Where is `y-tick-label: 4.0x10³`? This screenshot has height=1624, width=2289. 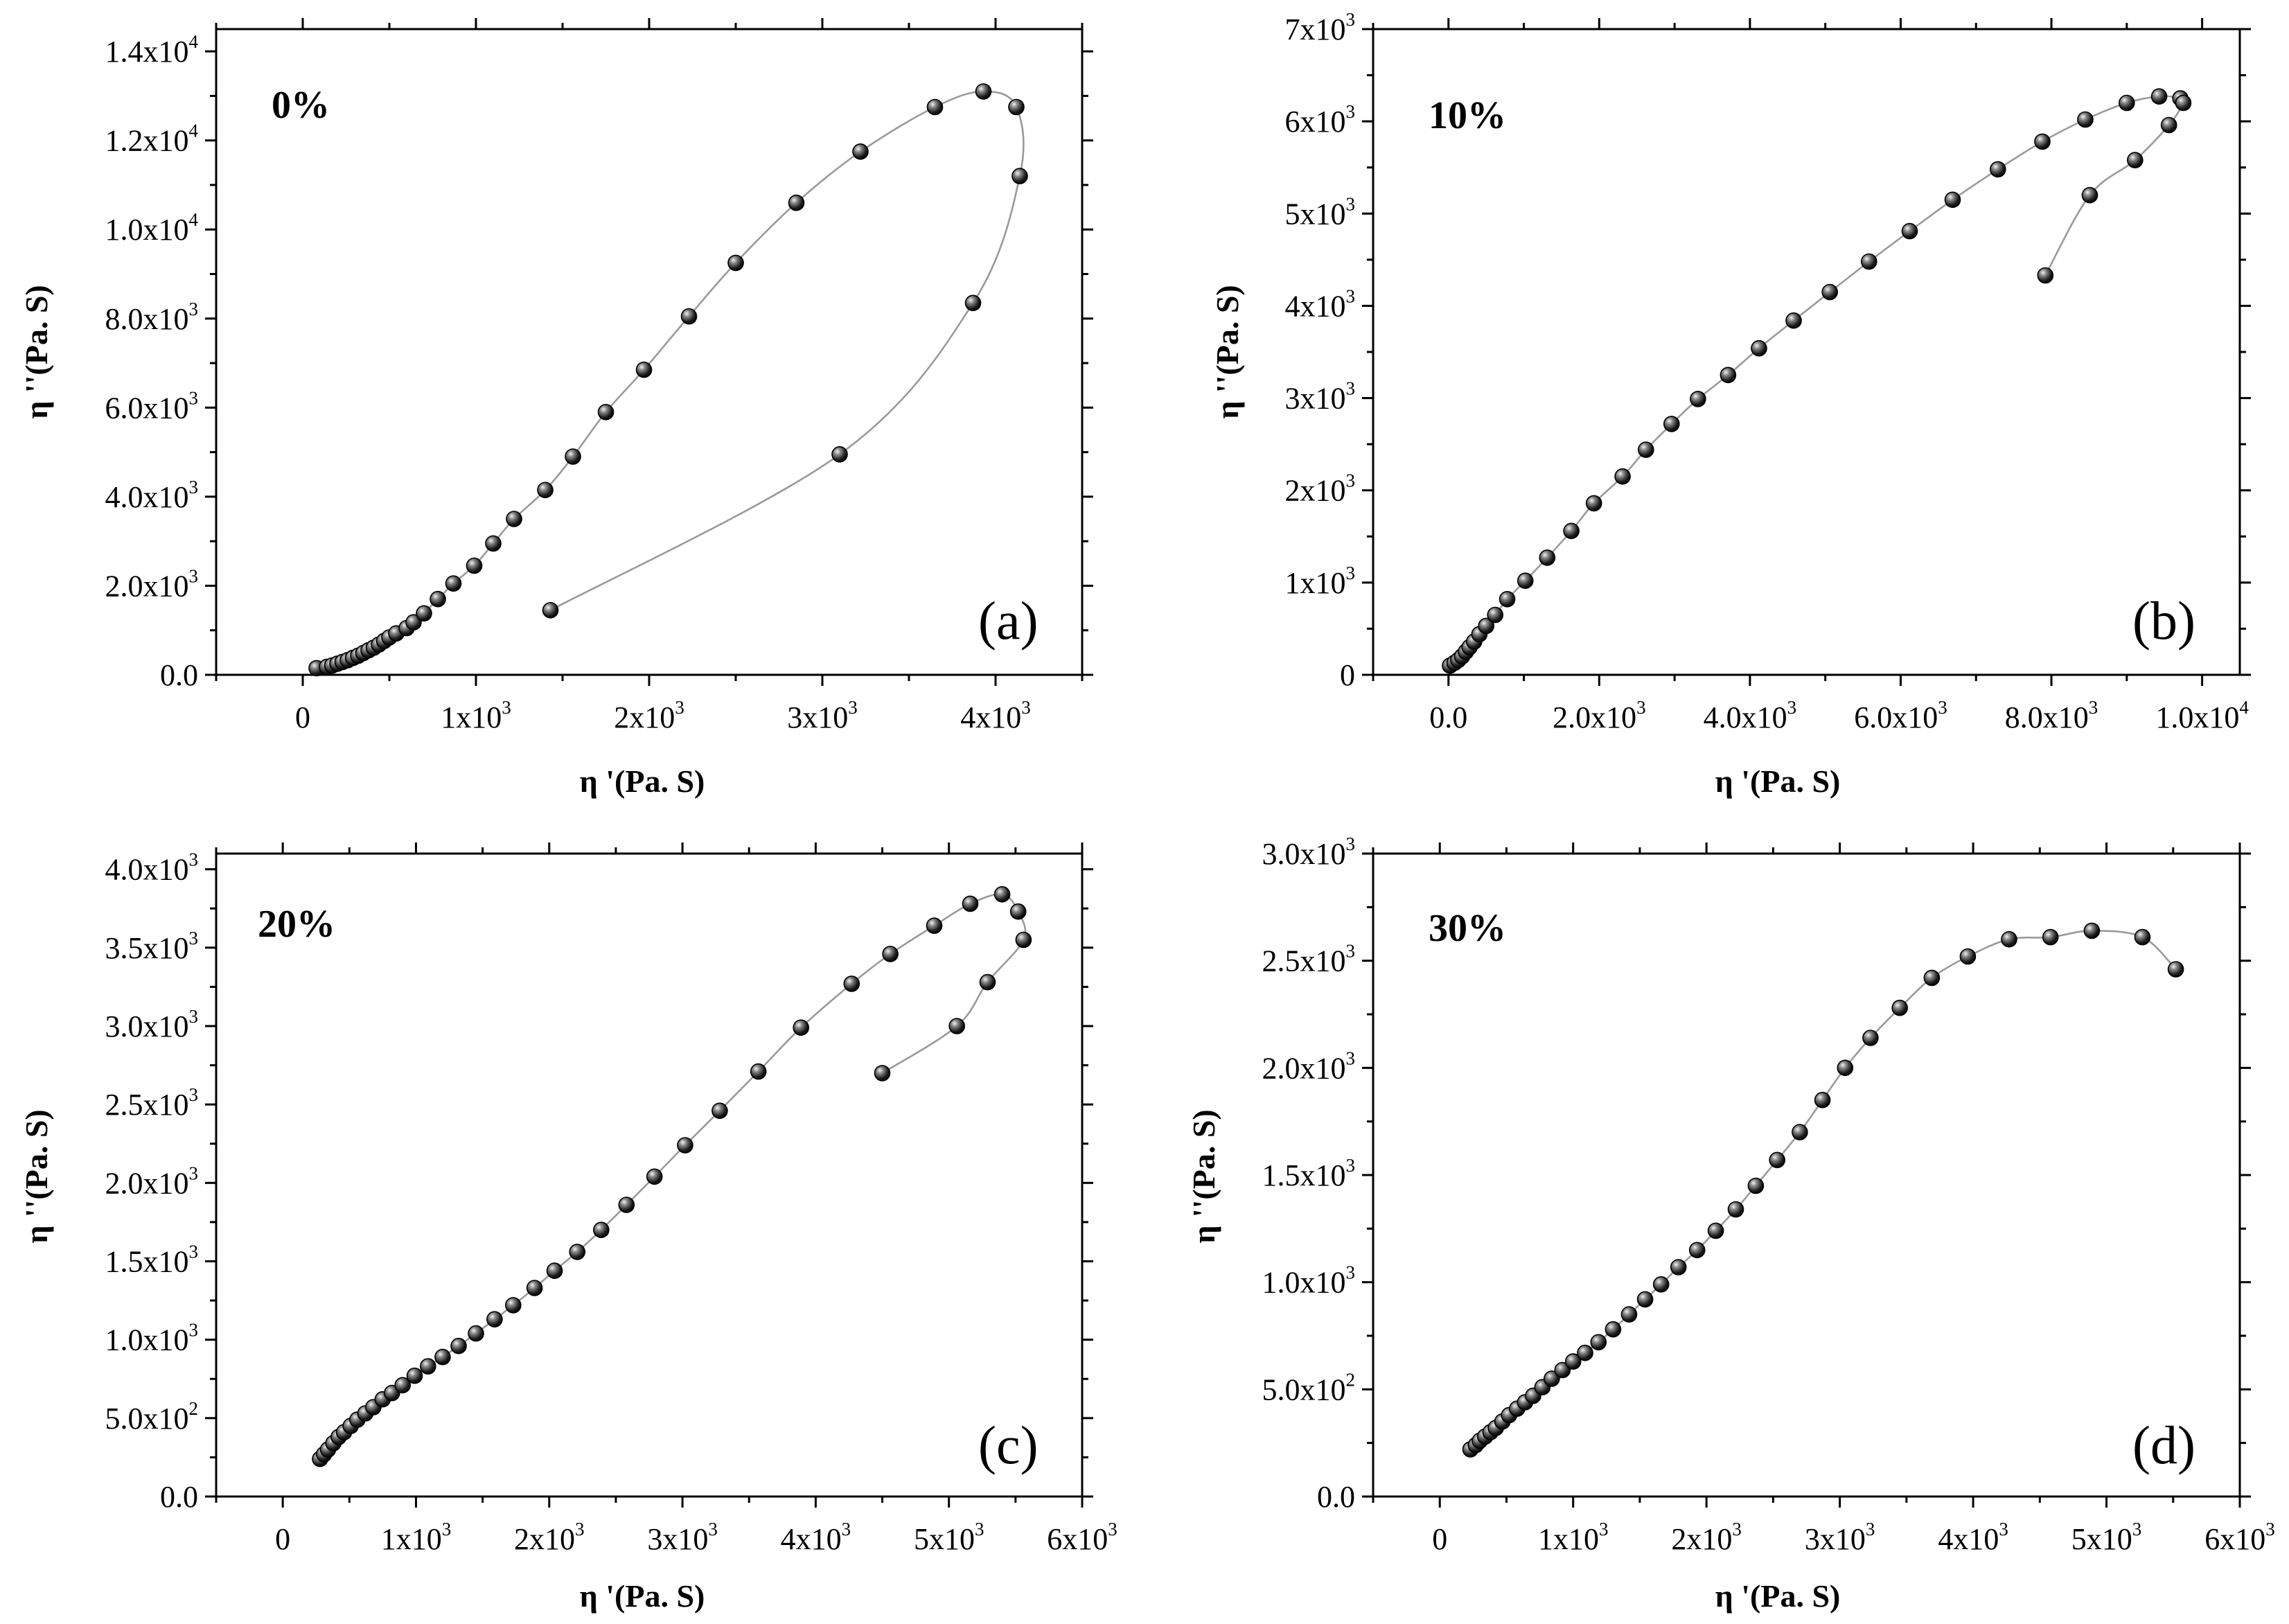
y-tick-label: 4.0x10³ is located at coordinates (152, 495).